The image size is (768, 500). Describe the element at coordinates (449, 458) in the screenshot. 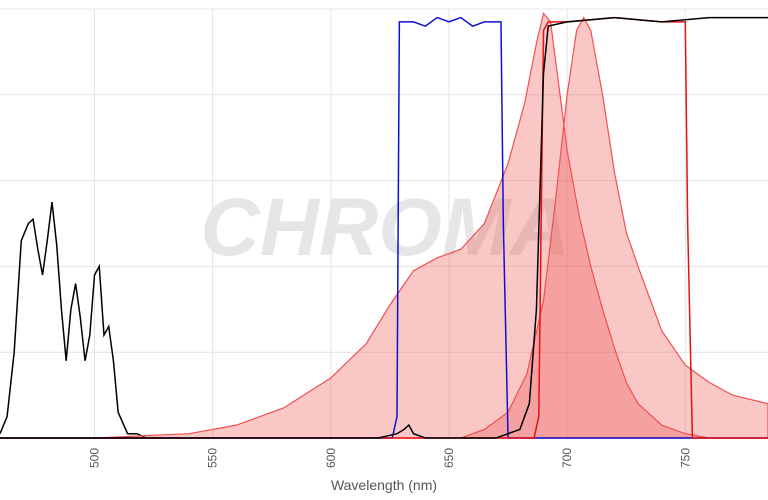

I see `x-tick-label: 650` at that location.